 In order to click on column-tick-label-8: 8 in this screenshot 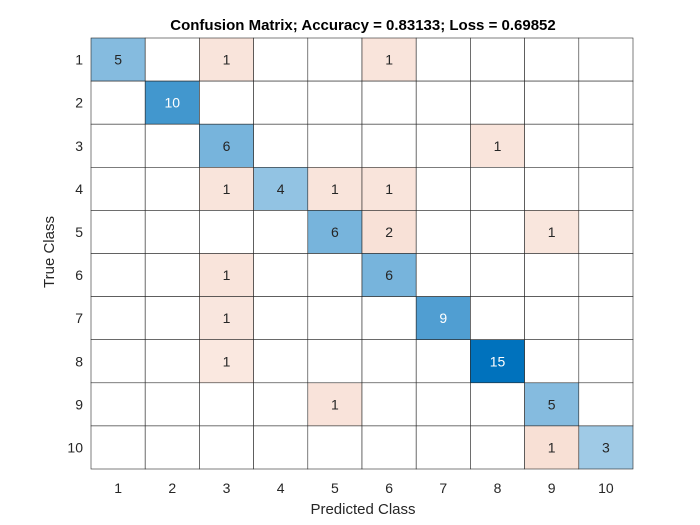, I will do `click(498, 488)`.